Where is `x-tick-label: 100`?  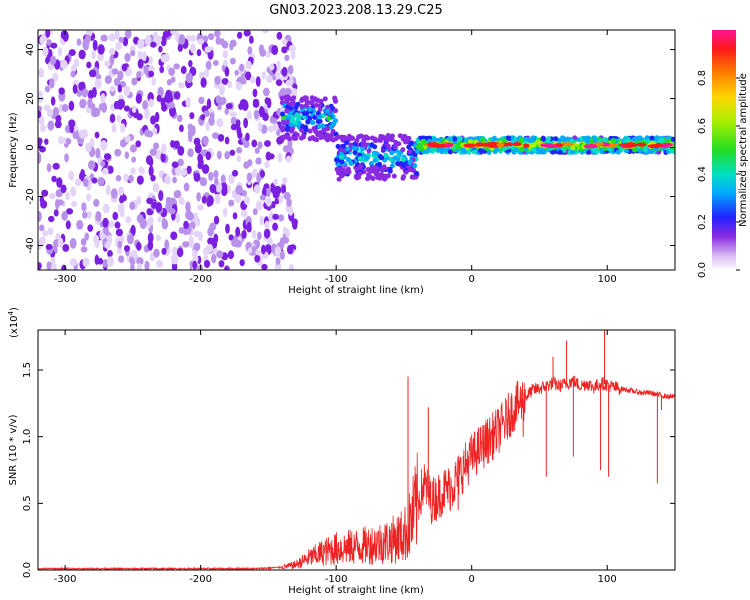 x-tick-label: 100 is located at coordinates (607, 279).